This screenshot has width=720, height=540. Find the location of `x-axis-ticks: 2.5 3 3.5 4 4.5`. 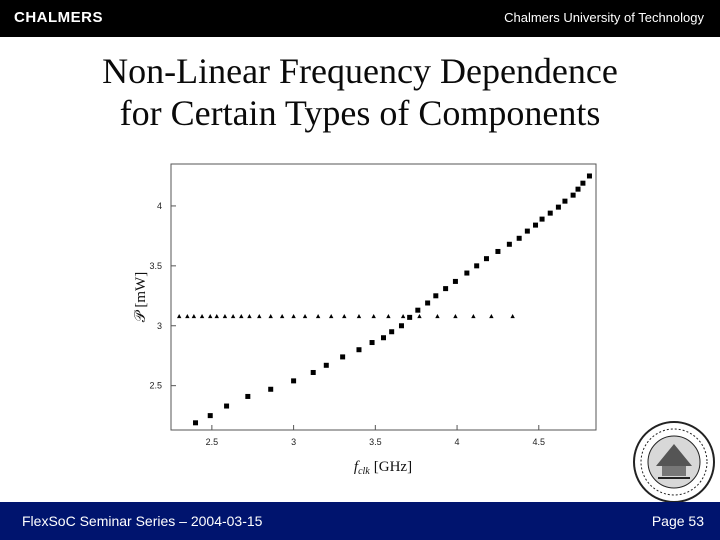

x-axis-ticks: 2.5 3 3.5 4 4.5 is located at coordinates (375, 436).